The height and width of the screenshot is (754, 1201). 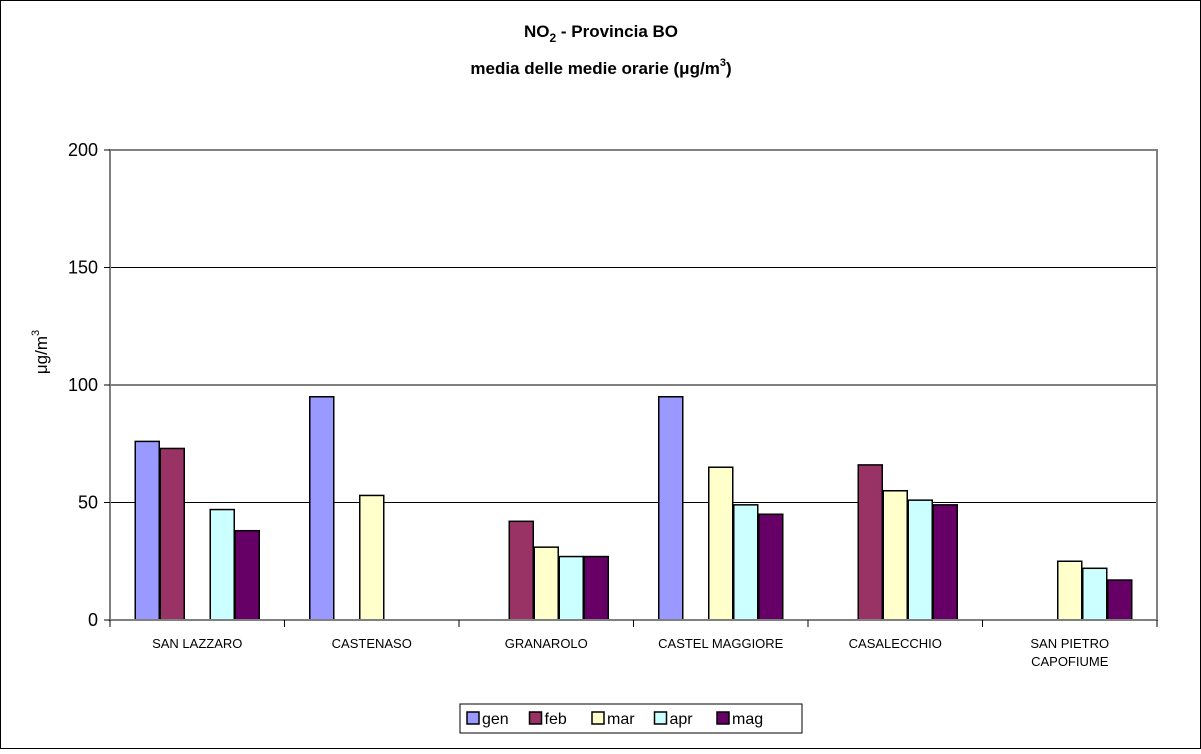 What do you see at coordinates (617, 31) in the screenshot?
I see `chart-title-line1-rest: - Provincia BO` at bounding box center [617, 31].